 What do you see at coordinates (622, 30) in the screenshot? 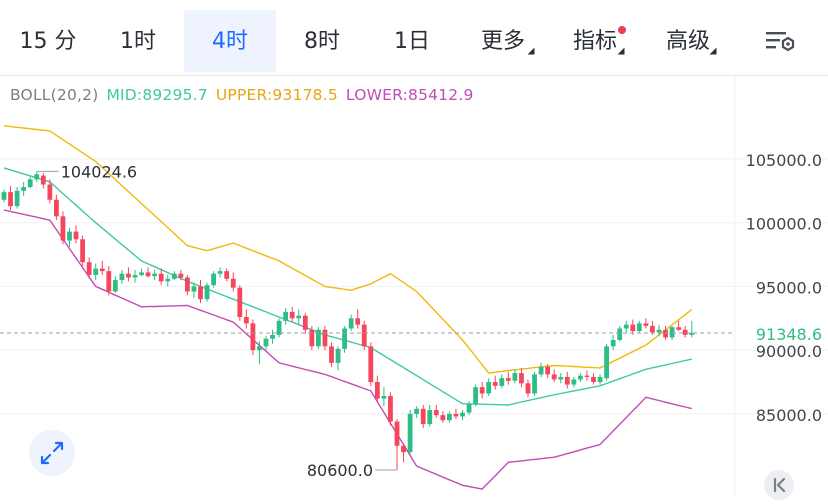
I see `notification-dot-icon` at bounding box center [622, 30].